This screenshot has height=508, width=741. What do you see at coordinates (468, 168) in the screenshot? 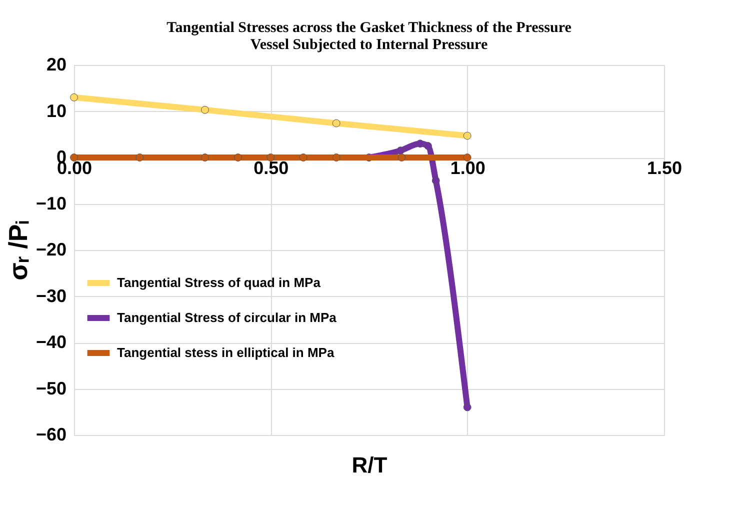
I see `x-tick-label: 1.00` at bounding box center [468, 168].